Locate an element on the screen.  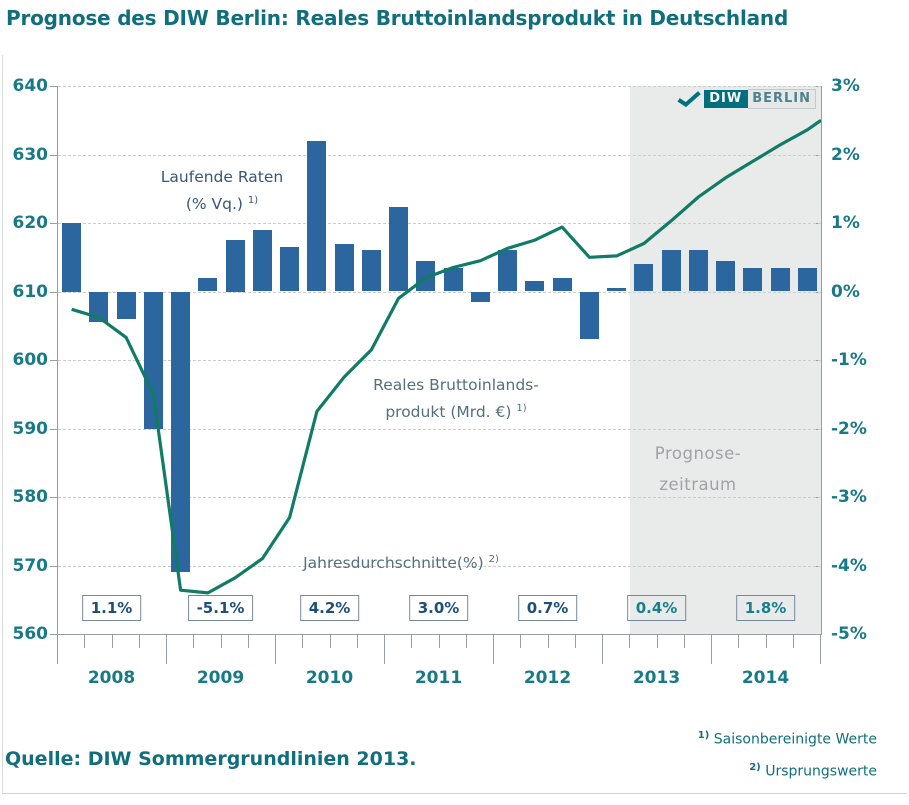
bar-2009-q4 is located at coordinates (262, 260).